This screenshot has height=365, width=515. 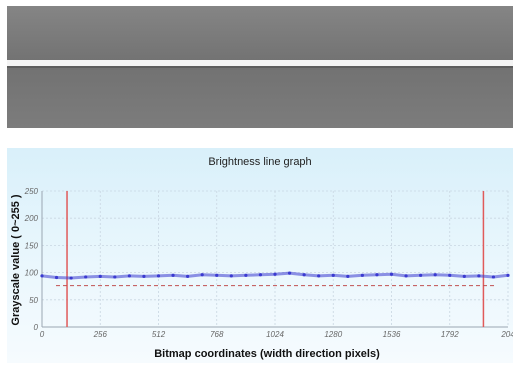 I want to click on x-tick-label: 768, so click(x=217, y=334).